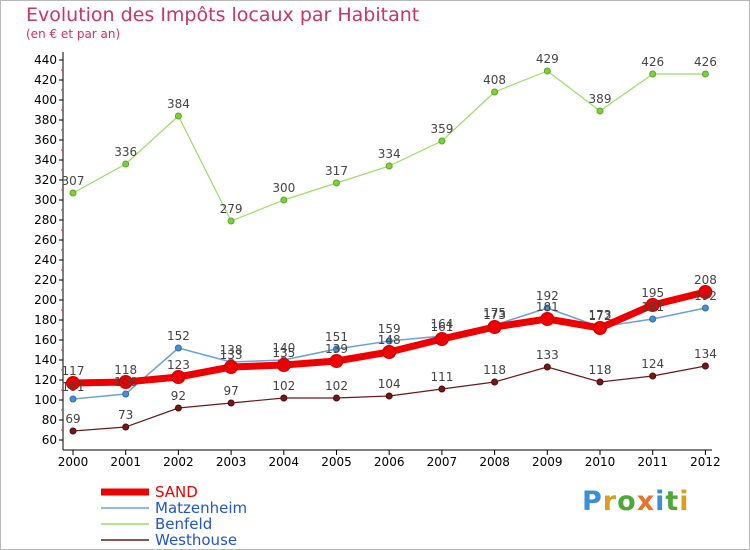 This screenshot has height=550, width=750. Describe the element at coordinates (125, 370) in the screenshot. I see `data-label-sand: 118` at that location.